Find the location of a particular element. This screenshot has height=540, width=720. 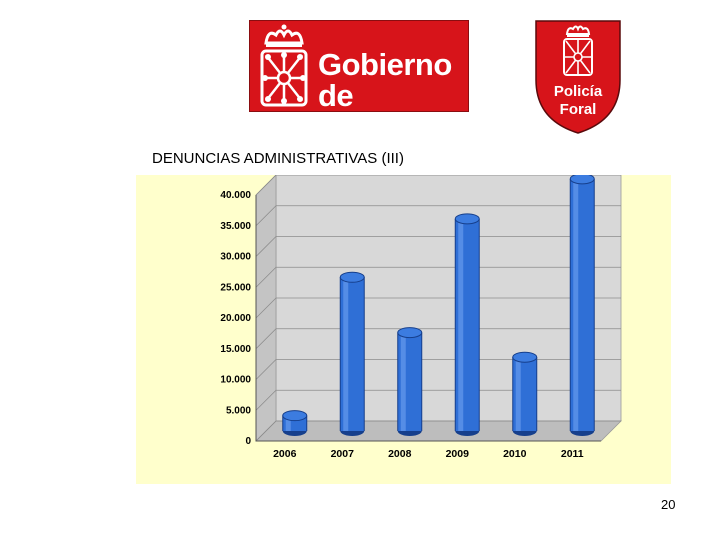

gobierno-logo-text: Gobierno de Navarra is located at coordinates (393, 95).